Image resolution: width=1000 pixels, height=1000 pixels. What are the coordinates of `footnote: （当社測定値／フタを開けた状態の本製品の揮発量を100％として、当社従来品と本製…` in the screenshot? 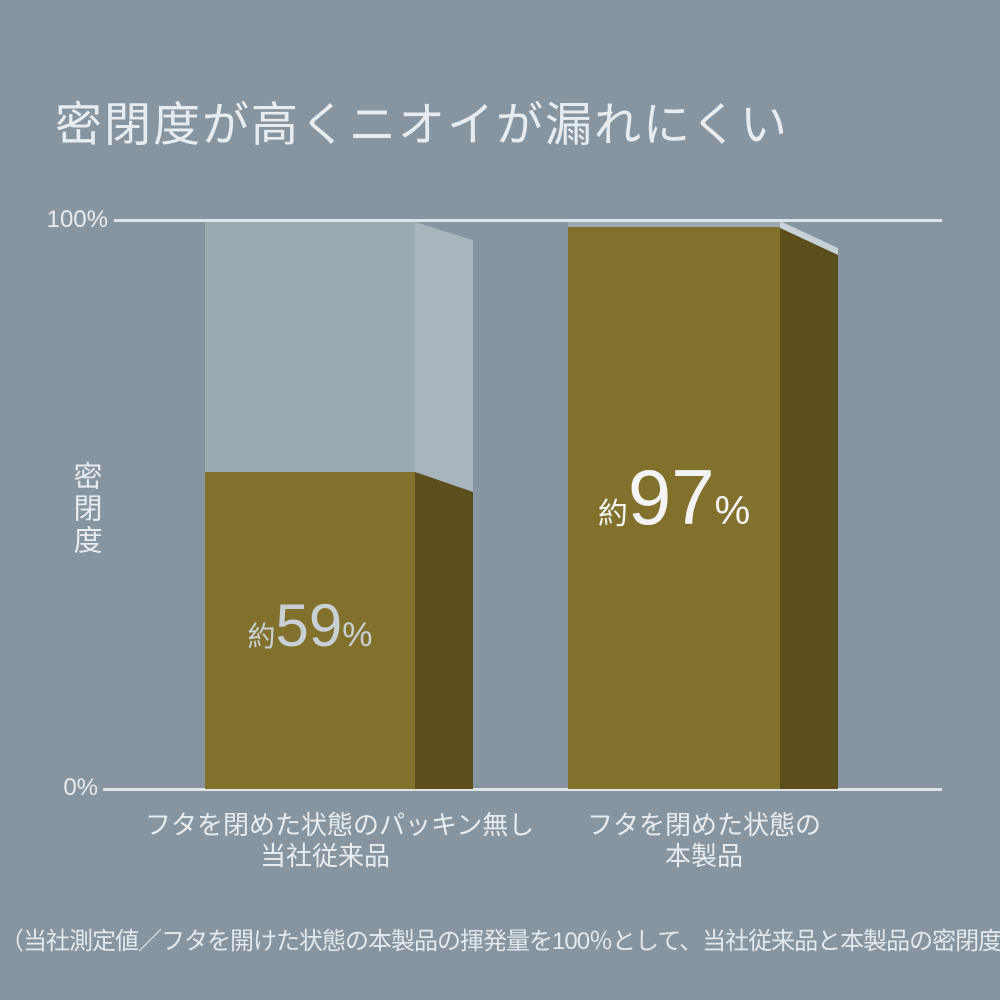 It's located at (500, 941).